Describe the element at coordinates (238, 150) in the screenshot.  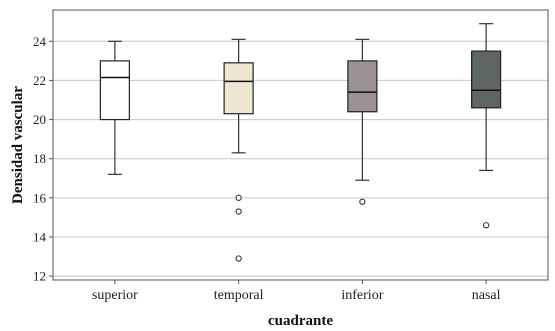
I see `box-temporal` at that location.